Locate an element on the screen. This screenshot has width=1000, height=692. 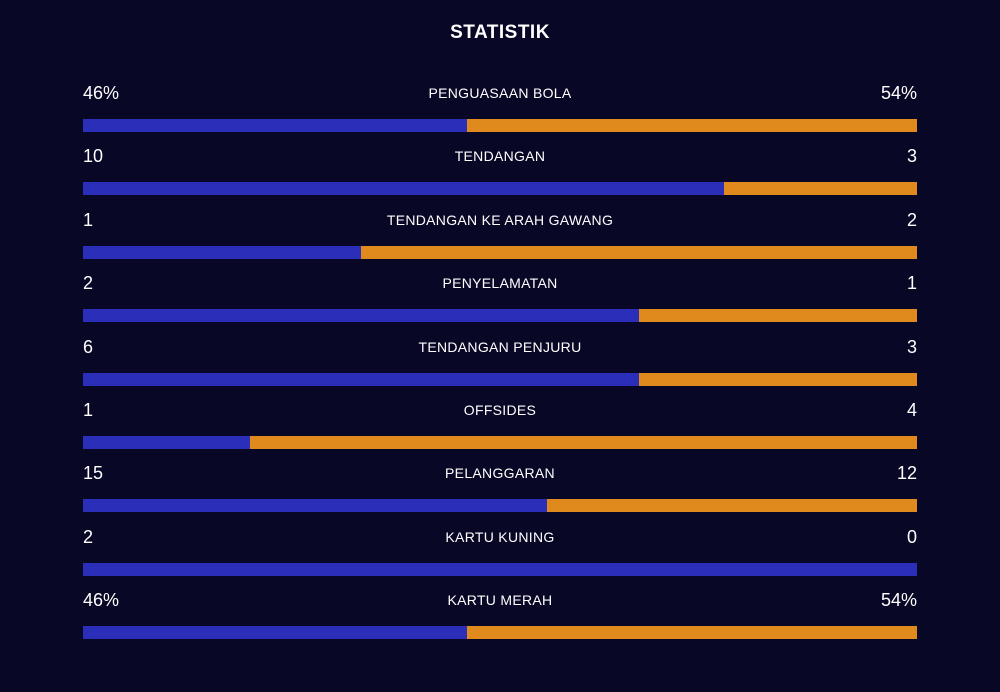
stat-name: KARTU MERAH is located at coordinates (500, 600).